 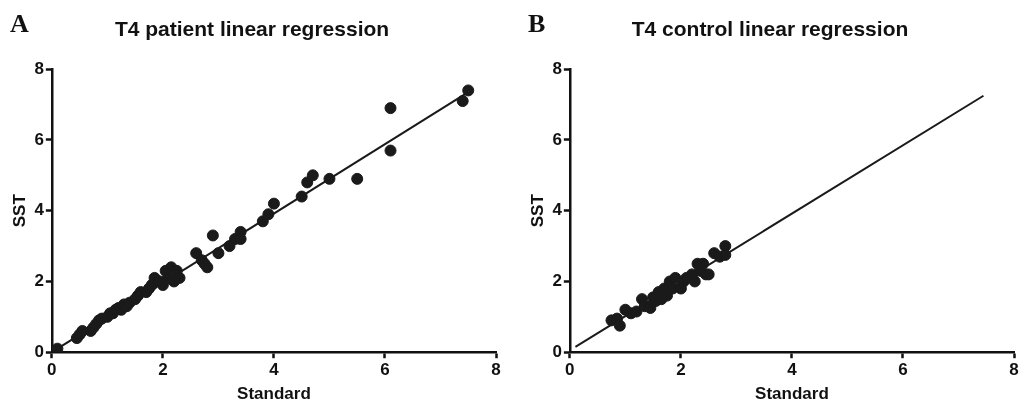 I want to click on text: A, so click(x=19, y=23).